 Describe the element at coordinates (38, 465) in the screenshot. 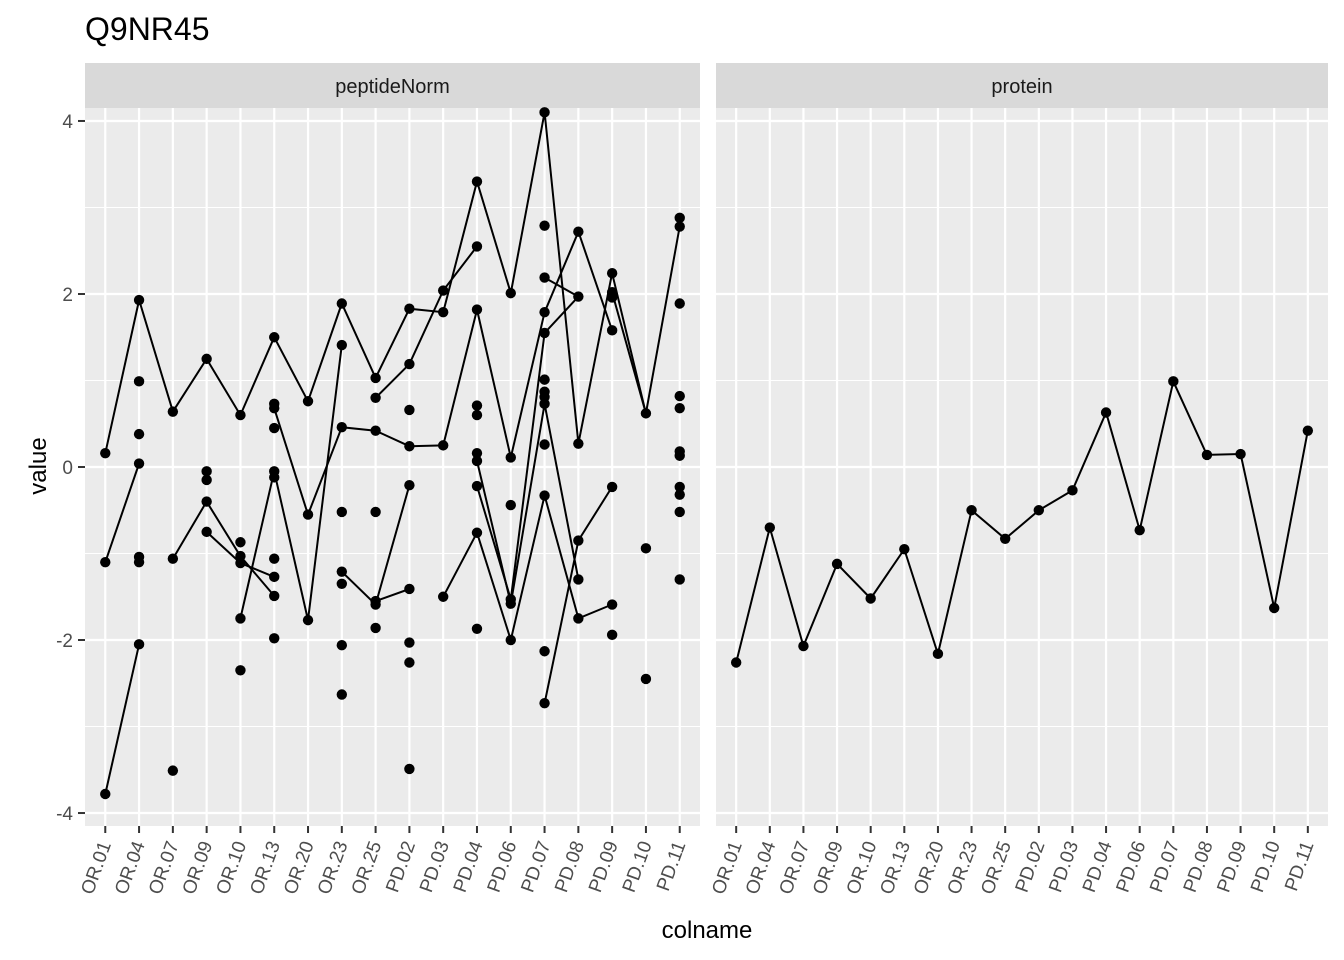

I see `y-axis-title: value` at that location.